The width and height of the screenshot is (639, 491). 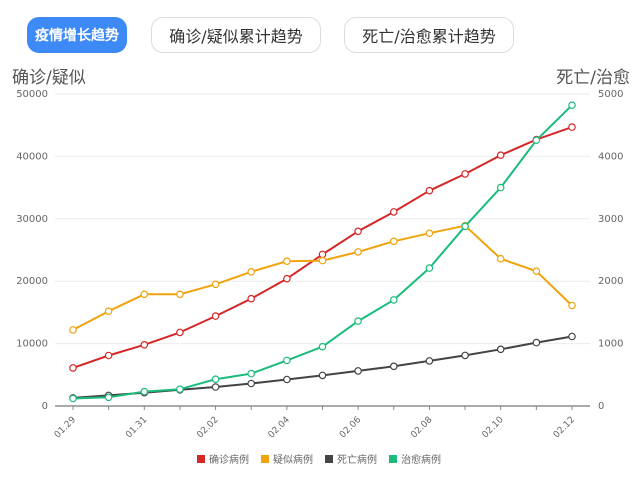 I want to click on right-axis-title: 死亡/治愈, so click(x=593, y=78).